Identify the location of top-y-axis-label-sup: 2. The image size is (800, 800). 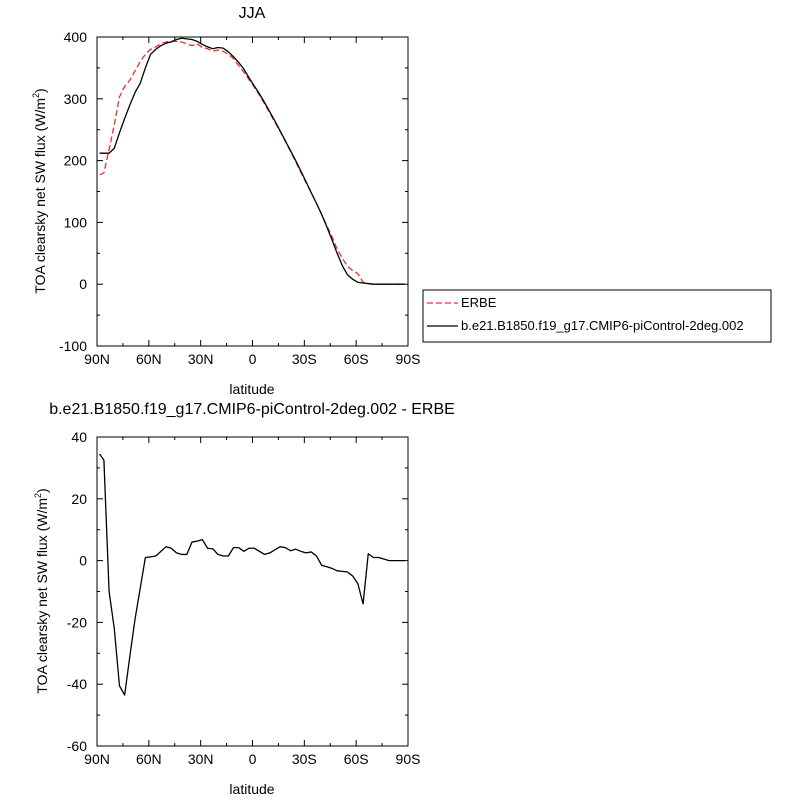
(36, 95).